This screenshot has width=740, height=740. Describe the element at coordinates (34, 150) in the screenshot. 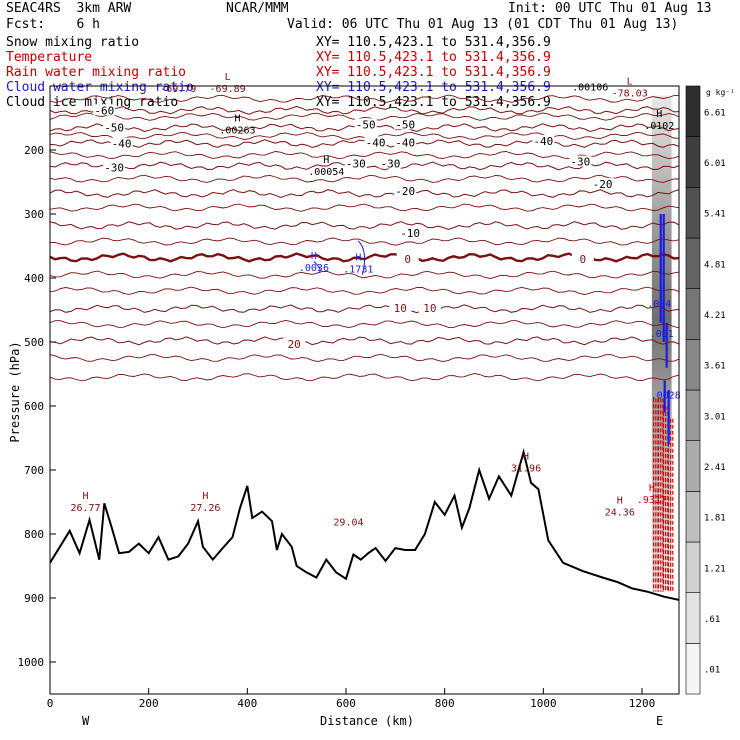

I see `y-tick-label: 200` at that location.